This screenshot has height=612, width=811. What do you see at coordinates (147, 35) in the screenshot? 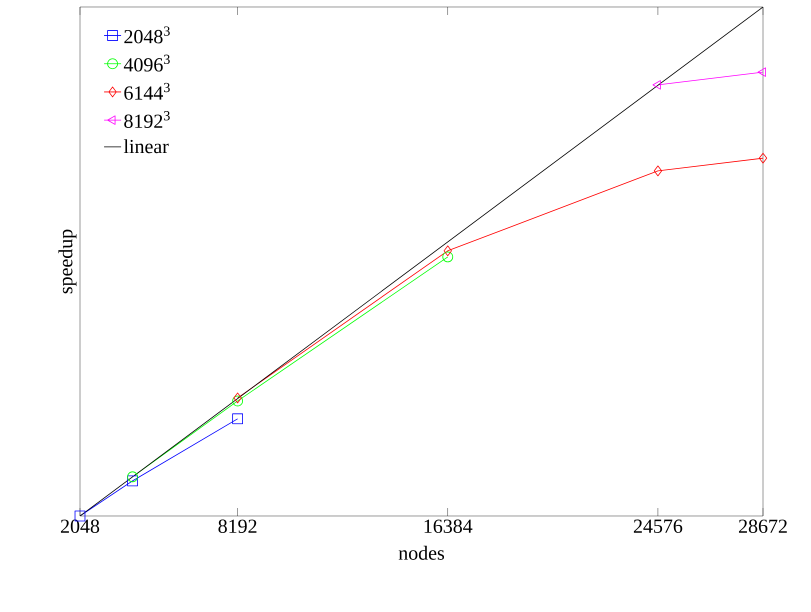
I see `legend-label: 2048$^{3}$` at bounding box center [147, 35].